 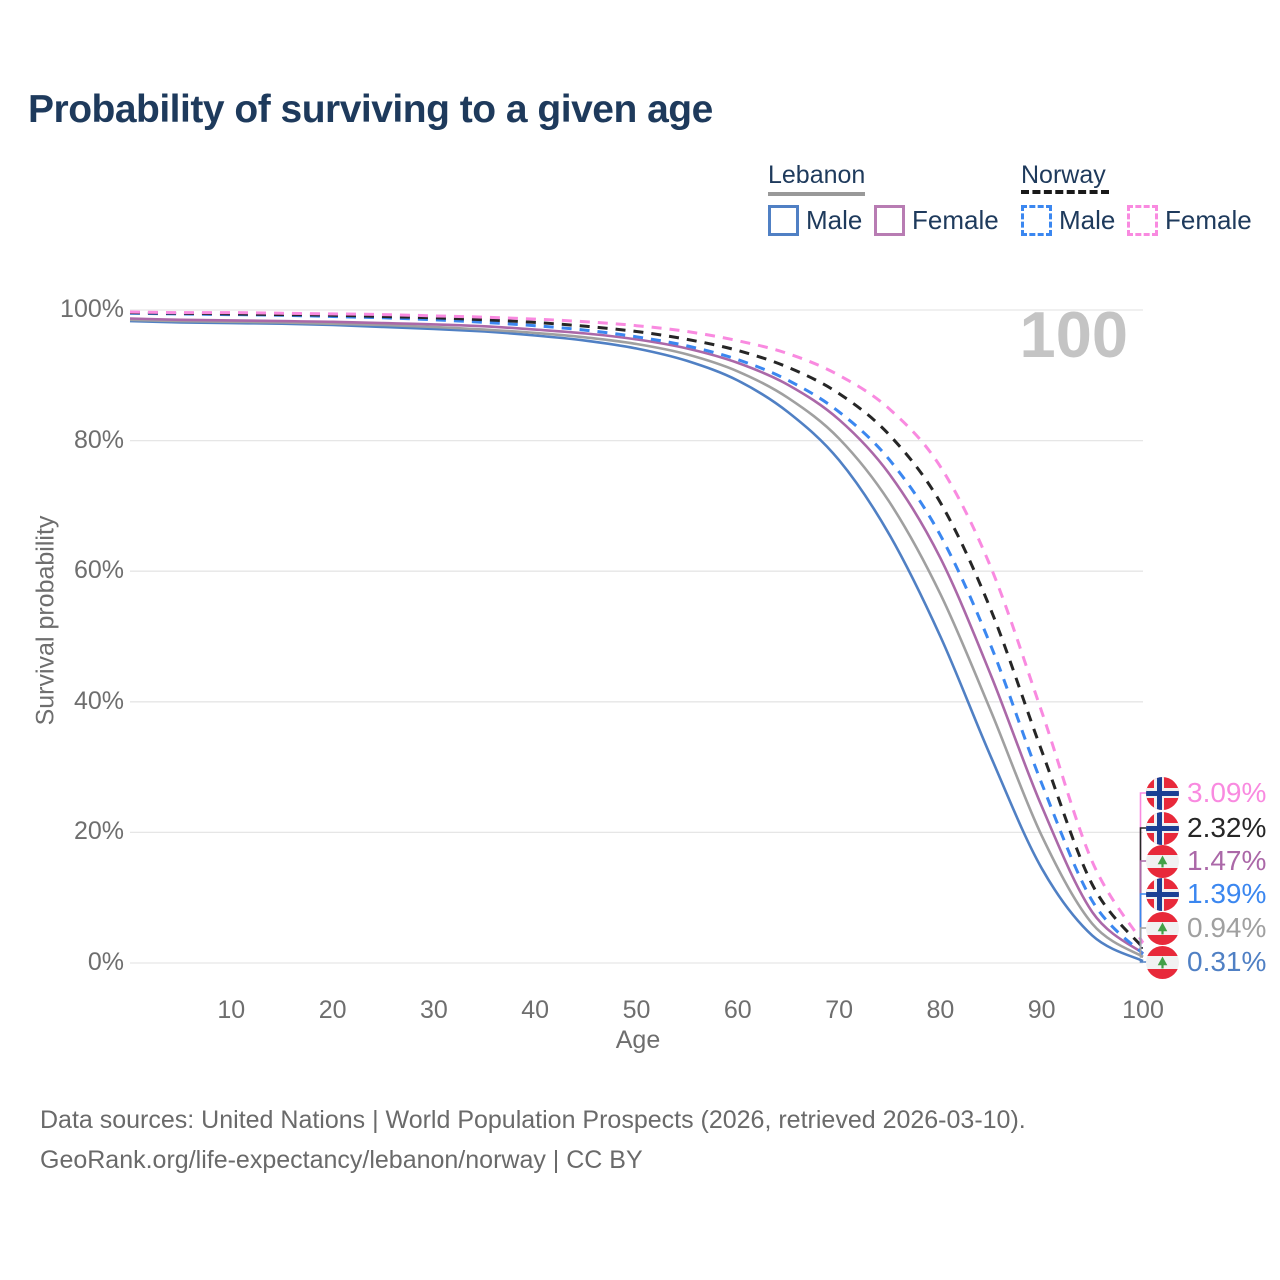 What do you see at coordinates (1227, 927) in the screenshot?
I see `end-label-value: 0.94%` at bounding box center [1227, 927].